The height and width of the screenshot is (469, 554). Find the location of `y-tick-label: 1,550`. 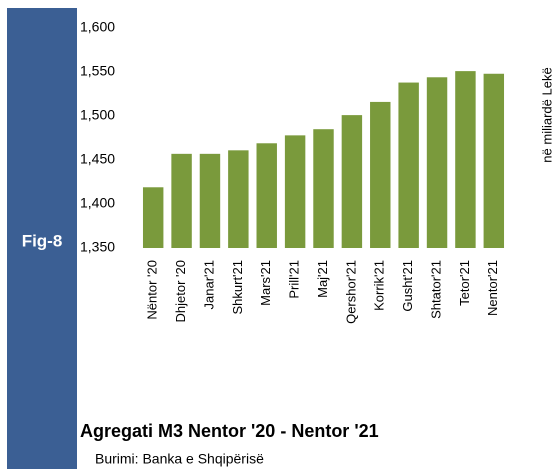

y-tick-label: 1,550 is located at coordinates (97, 71).